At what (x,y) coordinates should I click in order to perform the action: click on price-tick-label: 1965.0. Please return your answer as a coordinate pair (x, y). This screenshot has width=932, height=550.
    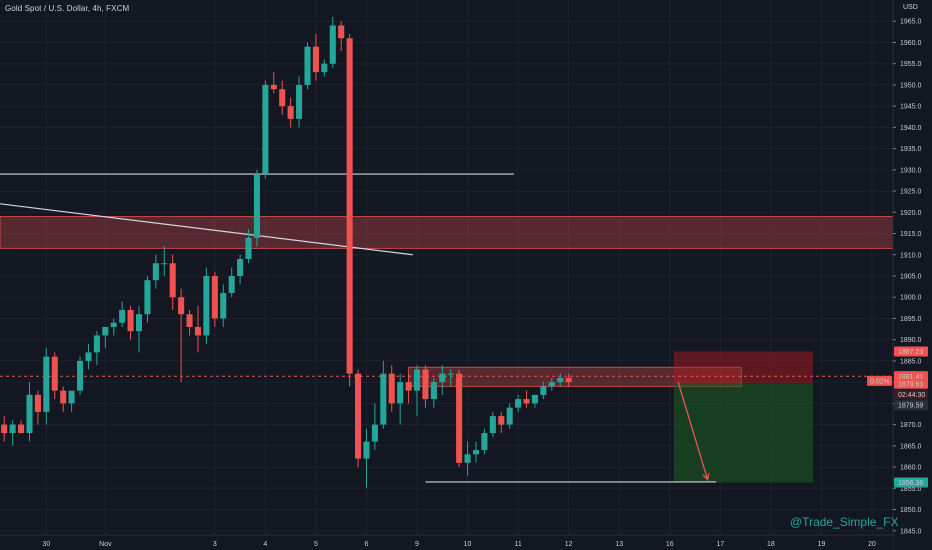
    Looking at the image, I should click on (911, 22).